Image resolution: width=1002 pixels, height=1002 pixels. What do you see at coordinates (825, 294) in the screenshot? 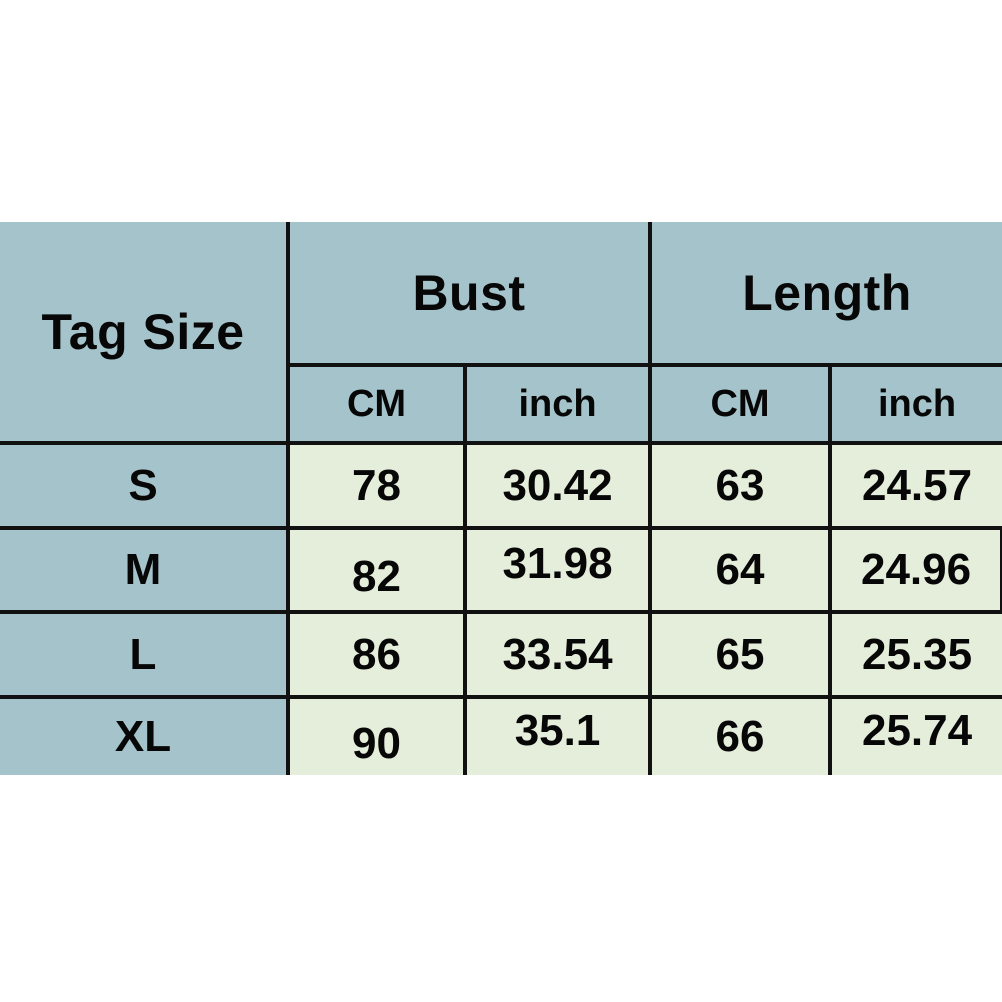
I see `header-cell-length: Length` at bounding box center [825, 294].